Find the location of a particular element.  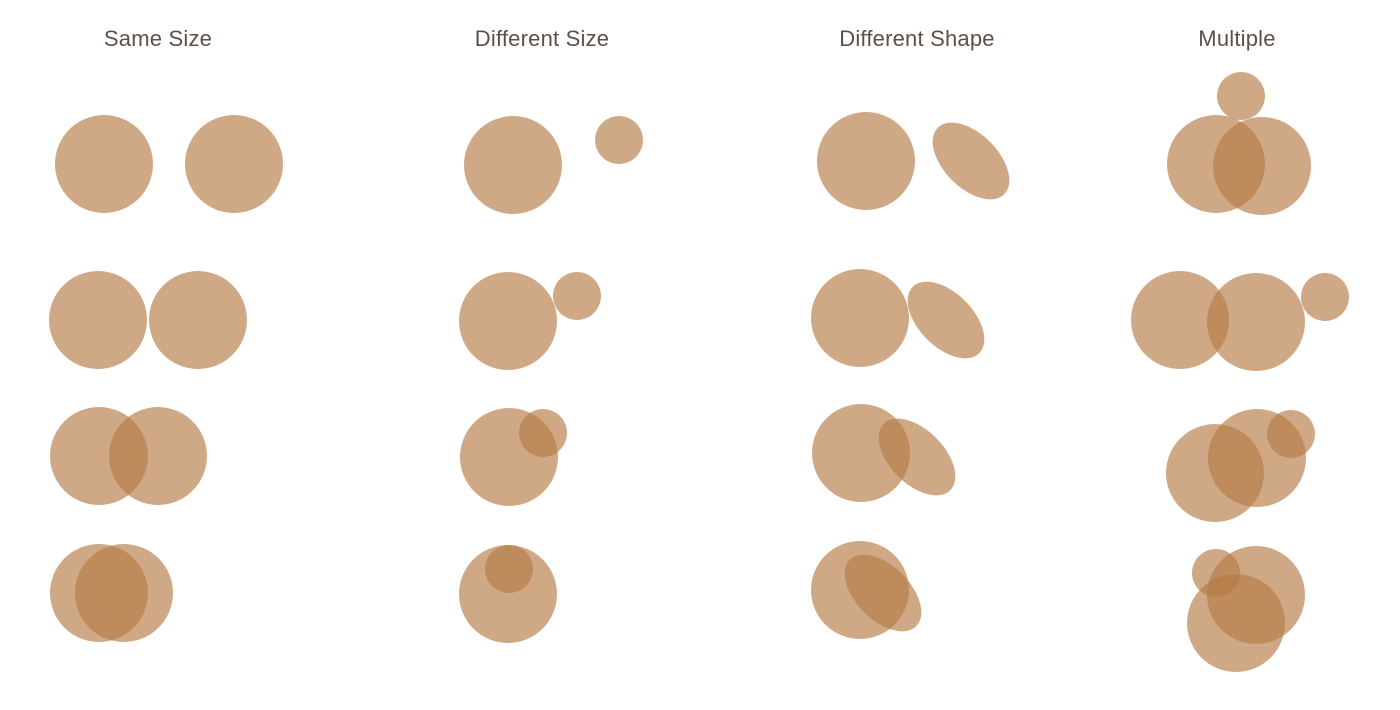

column-title-same-size: Same Size is located at coordinates (158, 38).